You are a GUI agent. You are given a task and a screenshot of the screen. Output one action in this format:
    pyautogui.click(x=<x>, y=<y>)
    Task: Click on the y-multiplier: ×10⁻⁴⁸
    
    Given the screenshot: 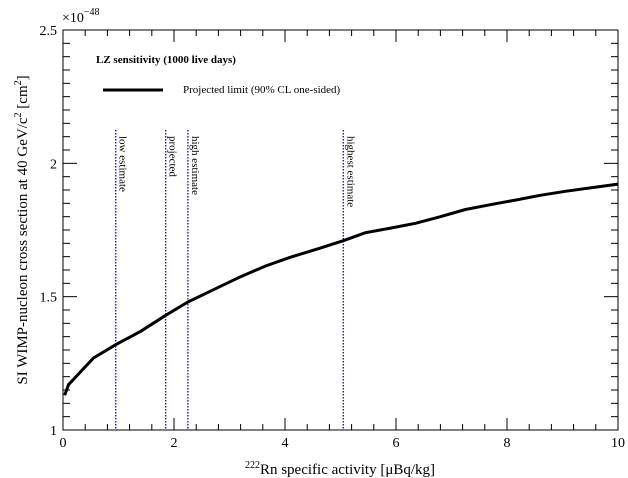 What is the action you would take?
    pyautogui.click(x=81, y=16)
    